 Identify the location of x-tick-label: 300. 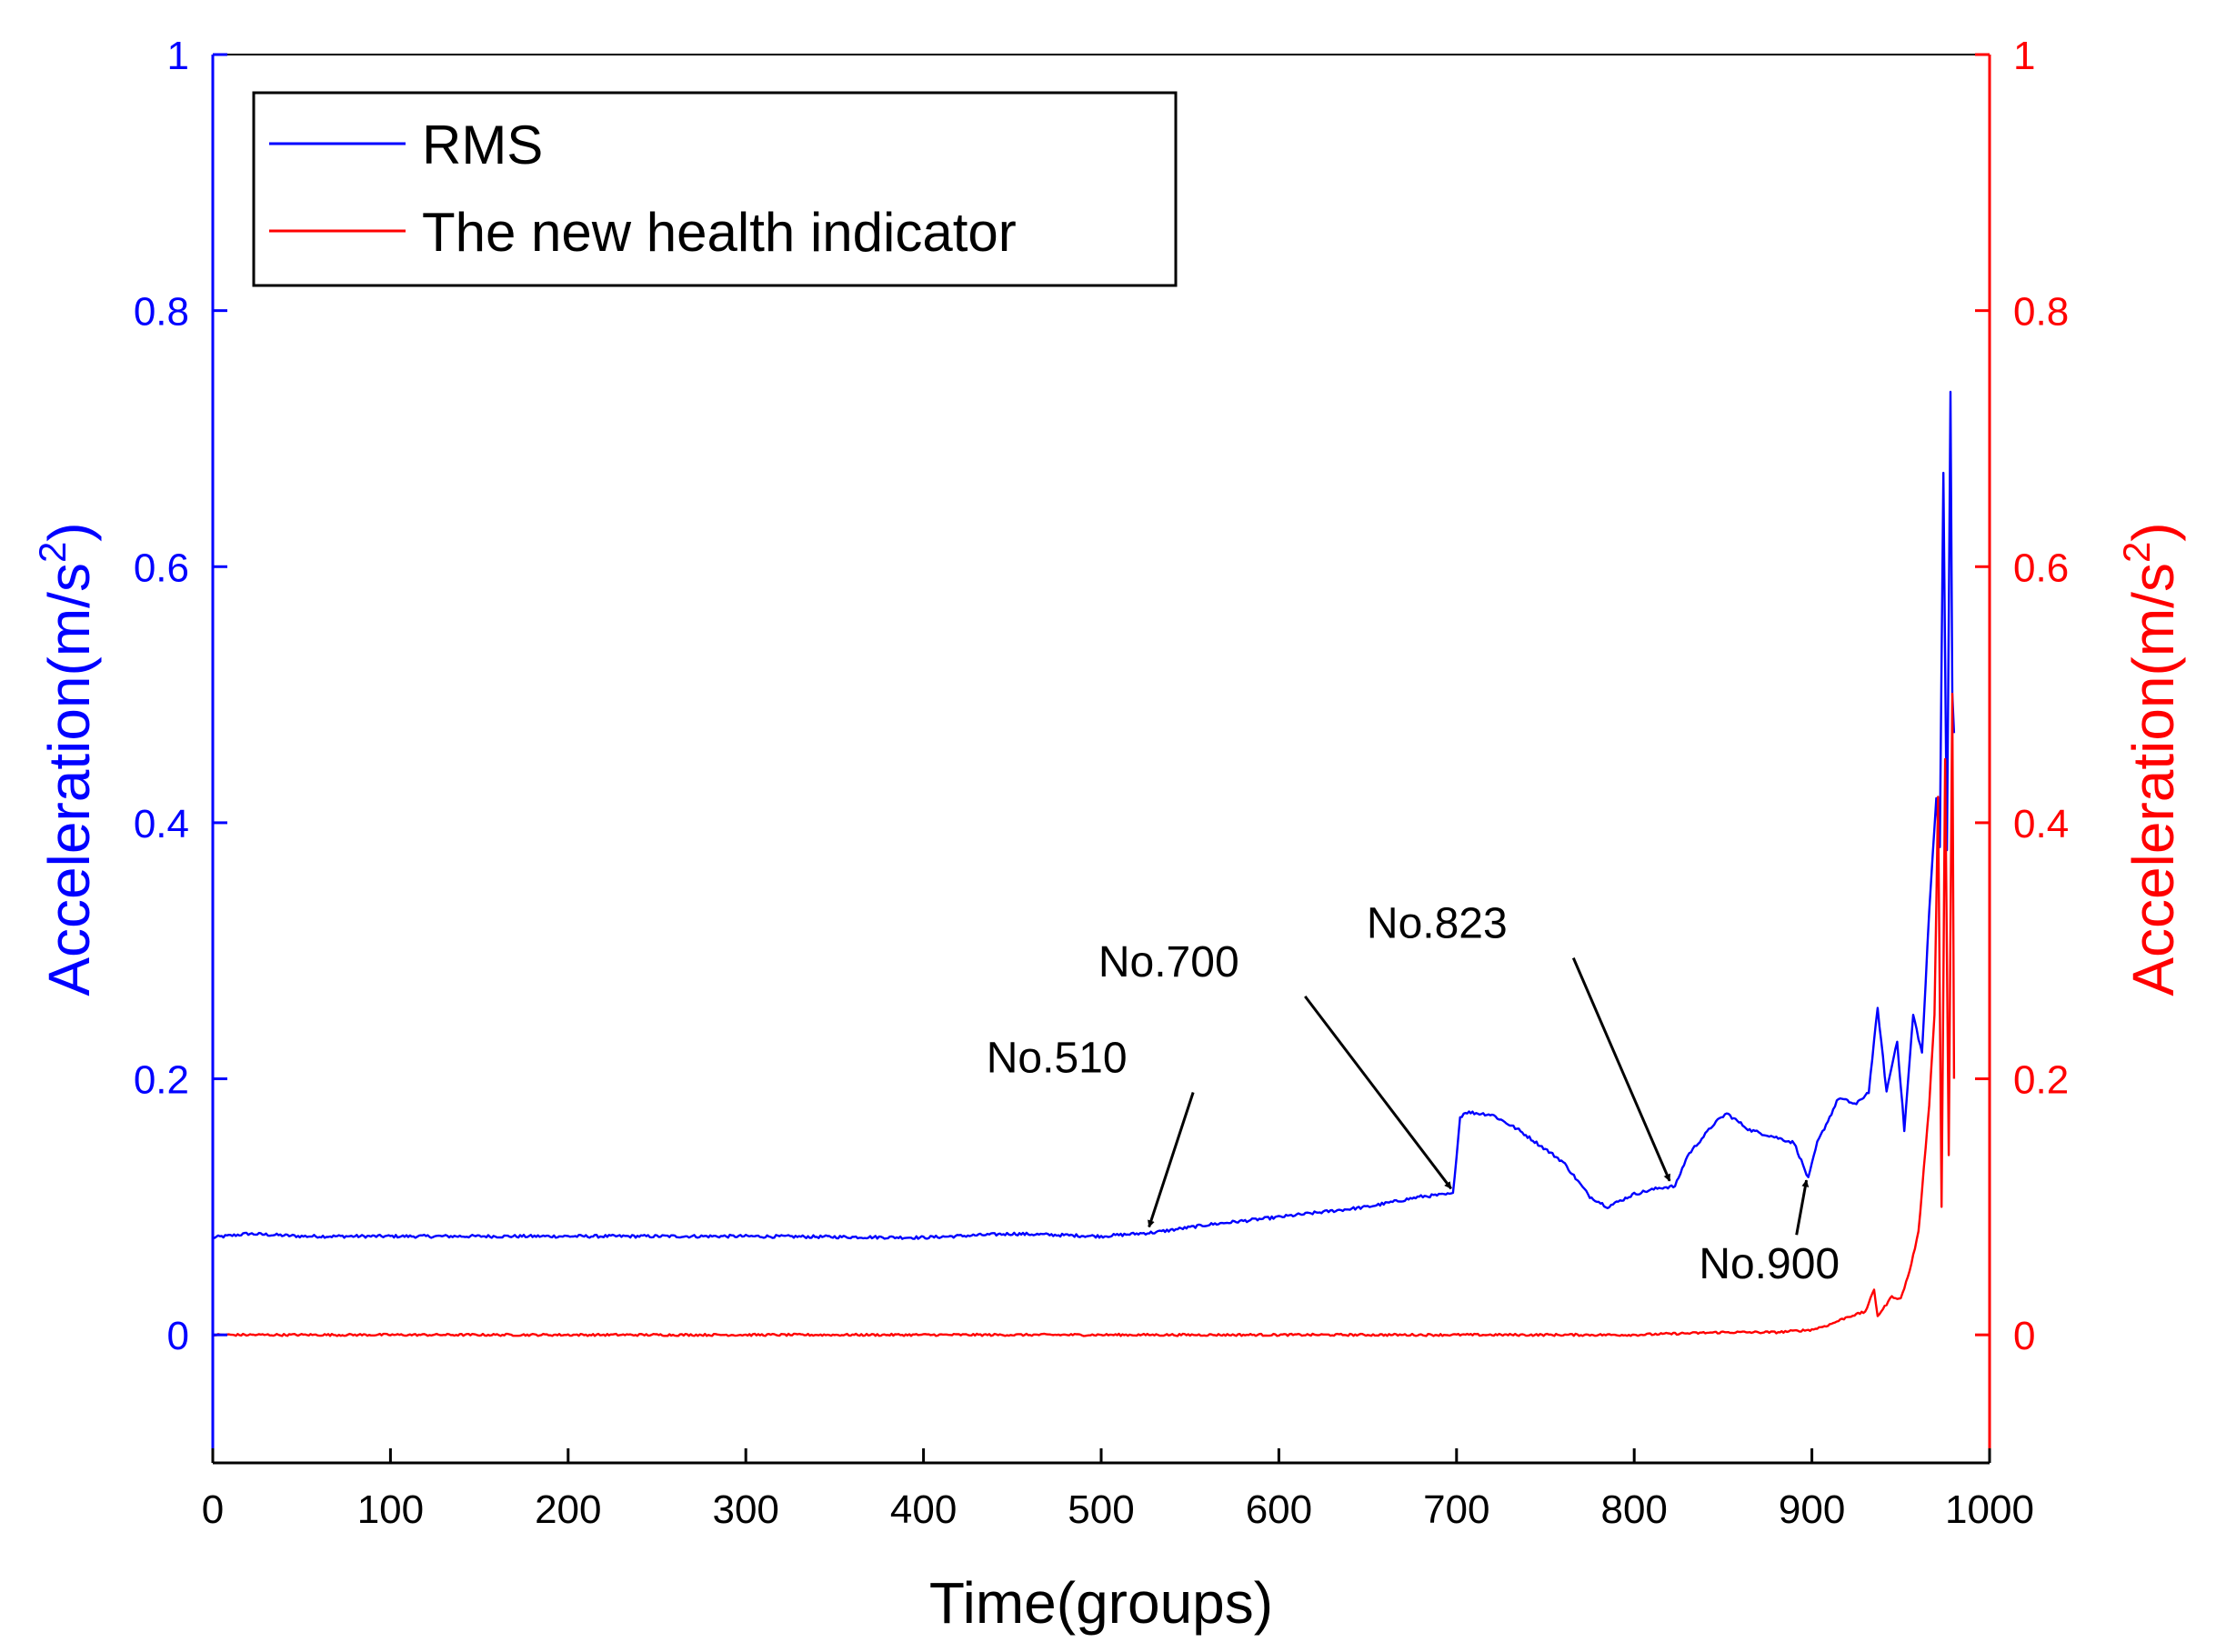
(745, 1509).